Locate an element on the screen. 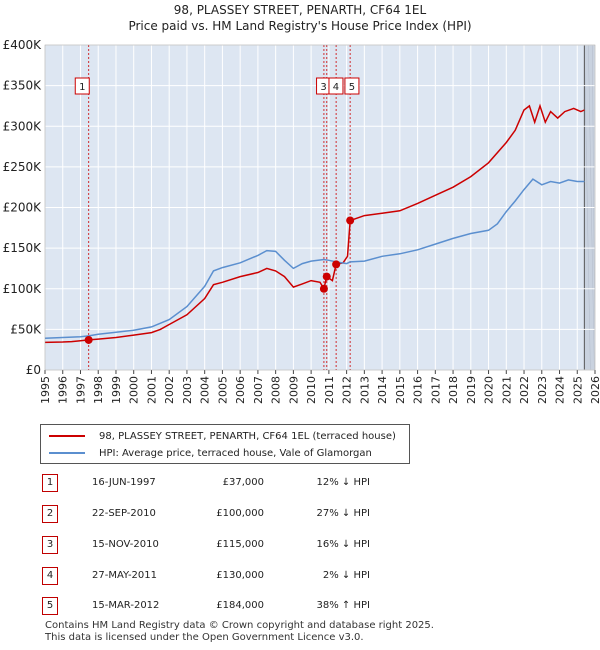 Image resolution: width=600 pixels, height=650 pixels. x-tick-label: 1999 is located at coordinates (116, 390).